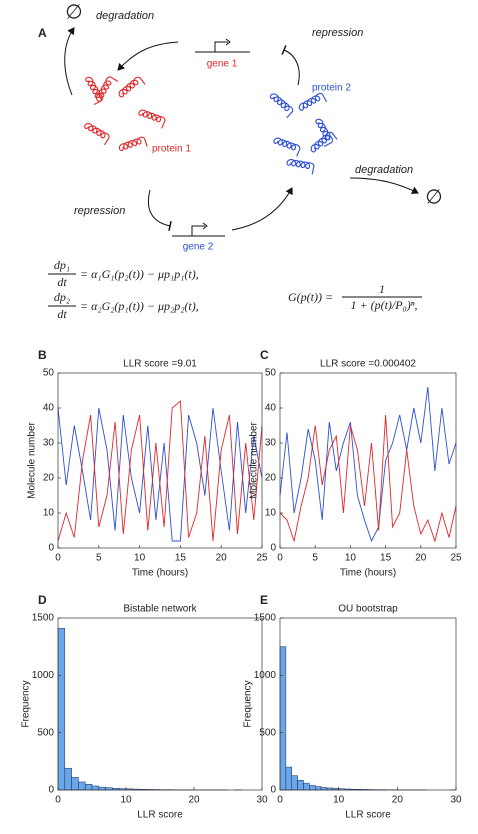 This screenshot has height=834, width=478. Describe the element at coordinates (62, 314) in the screenshot. I see `equation: dt` at that location.